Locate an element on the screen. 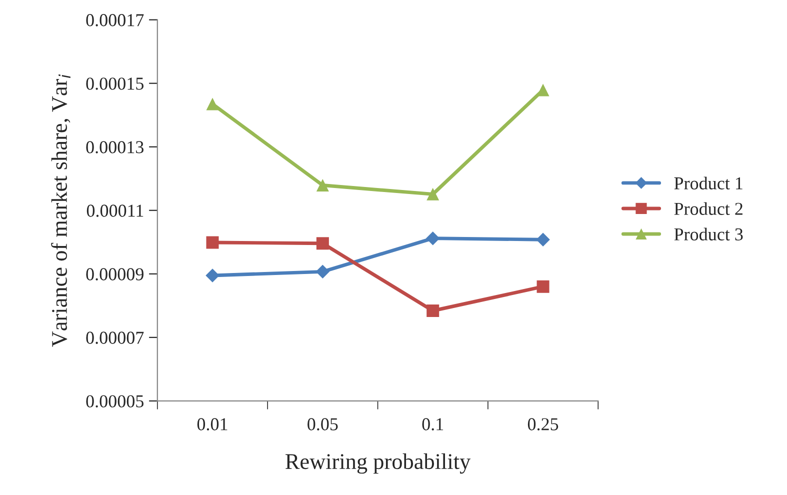 Image resolution: width=787 pixels, height=495 pixels. y-tick-label: 0.00015 is located at coordinates (115, 84).